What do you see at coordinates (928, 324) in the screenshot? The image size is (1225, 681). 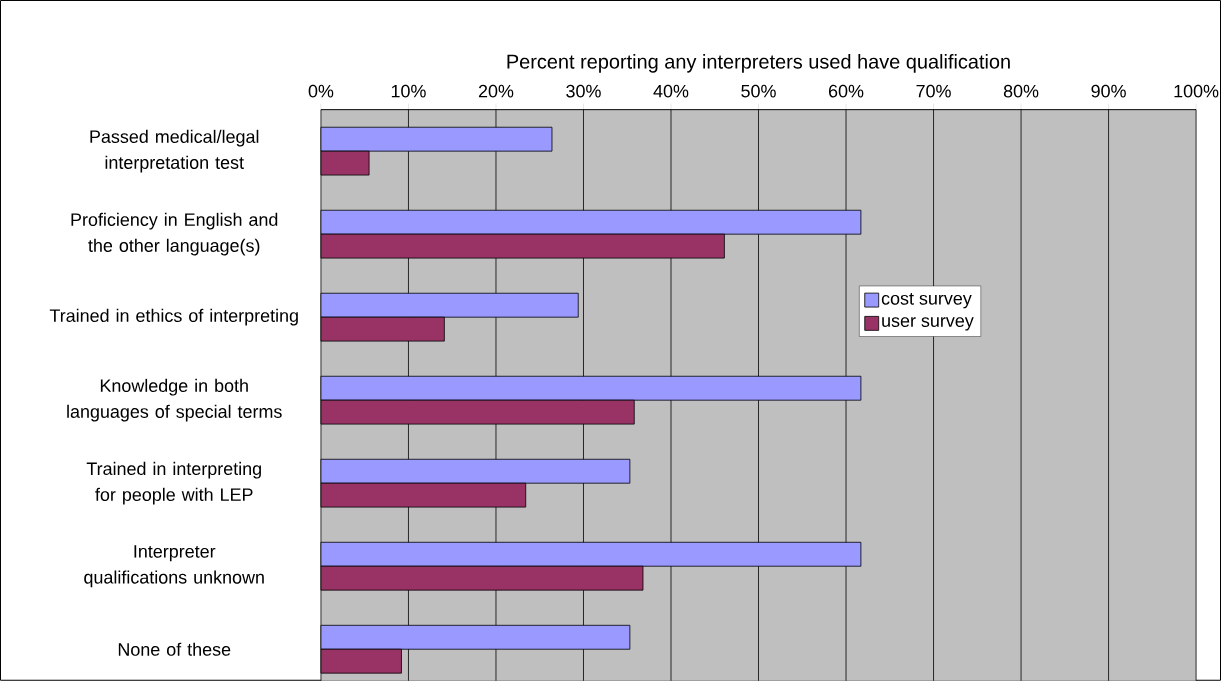 I see `legend-label: user survey` at bounding box center [928, 324].